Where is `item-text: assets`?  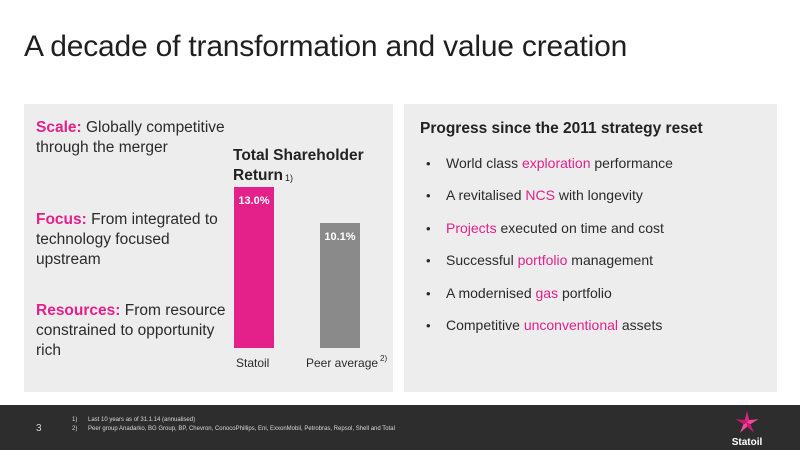
item-text: assets is located at coordinates (640, 324).